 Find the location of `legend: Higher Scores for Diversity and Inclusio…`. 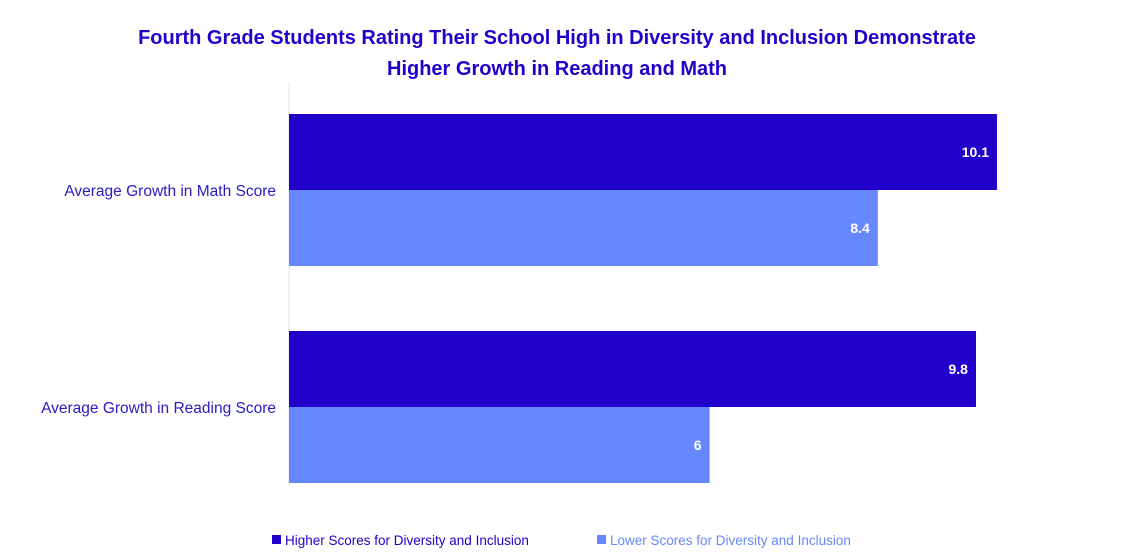

legend: Higher Scores for Diversity and Inclusio… is located at coordinates (561, 540).